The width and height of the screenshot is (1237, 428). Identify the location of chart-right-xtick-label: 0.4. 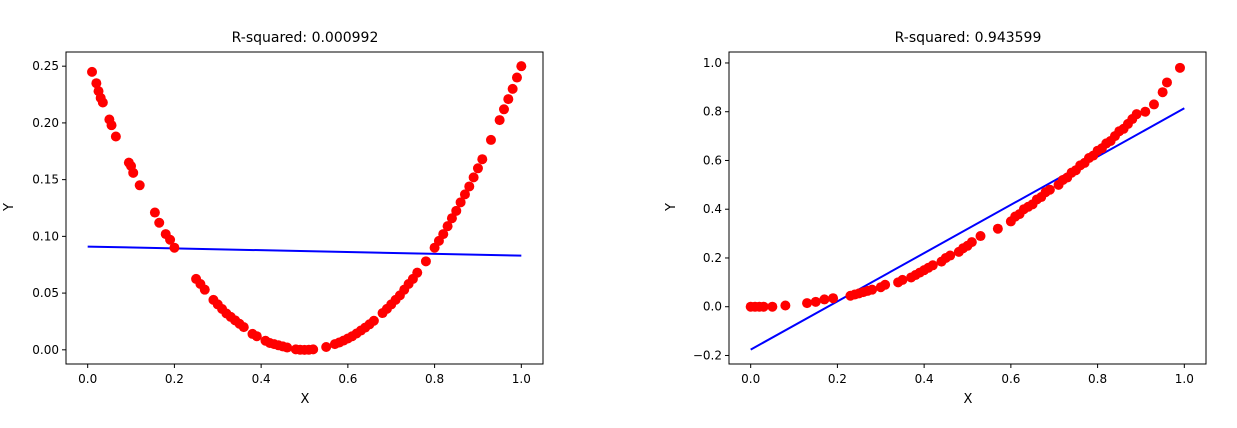
(924, 379).